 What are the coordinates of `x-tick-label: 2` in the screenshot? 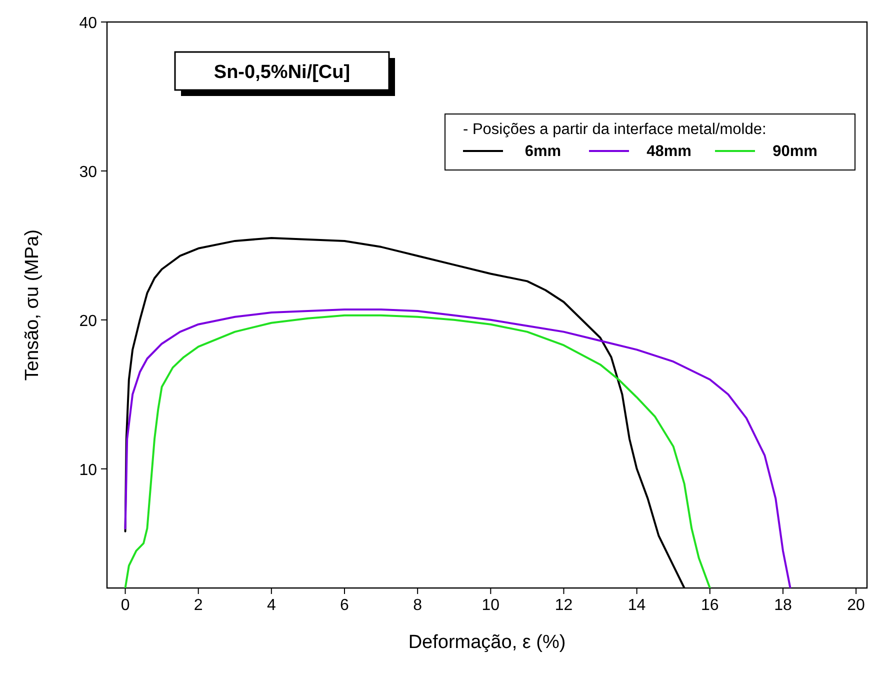 It's located at (198, 605).